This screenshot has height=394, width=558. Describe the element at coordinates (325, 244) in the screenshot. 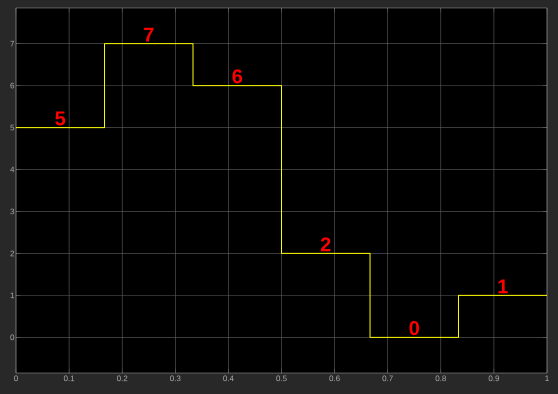

I see `annotation: 2` at that location.